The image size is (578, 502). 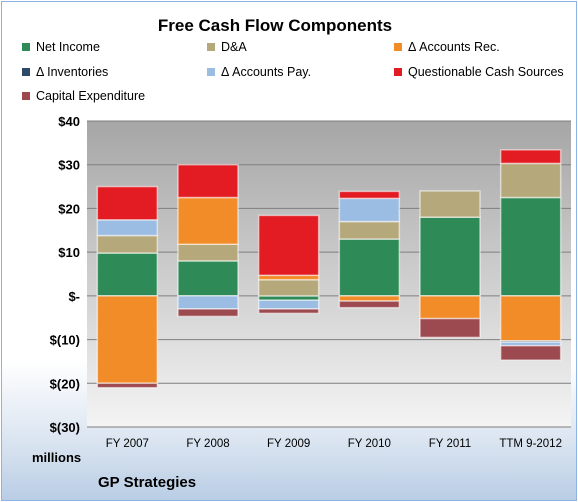 I want to click on y-tick-label: $(10), so click(x=65, y=340).